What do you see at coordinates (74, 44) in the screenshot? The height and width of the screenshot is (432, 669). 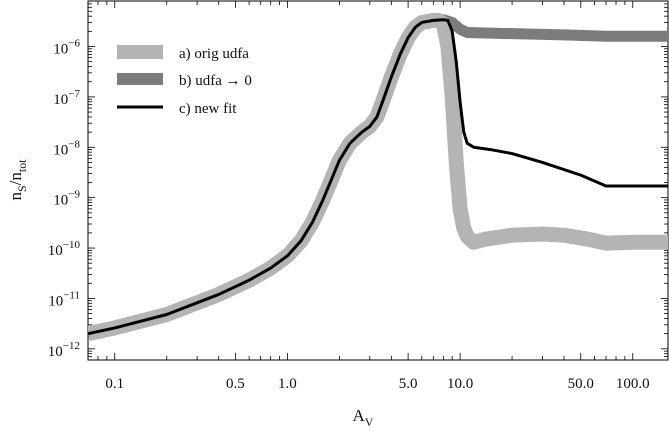 I see `y-tick-label-exponent: −6` at bounding box center [74, 44].